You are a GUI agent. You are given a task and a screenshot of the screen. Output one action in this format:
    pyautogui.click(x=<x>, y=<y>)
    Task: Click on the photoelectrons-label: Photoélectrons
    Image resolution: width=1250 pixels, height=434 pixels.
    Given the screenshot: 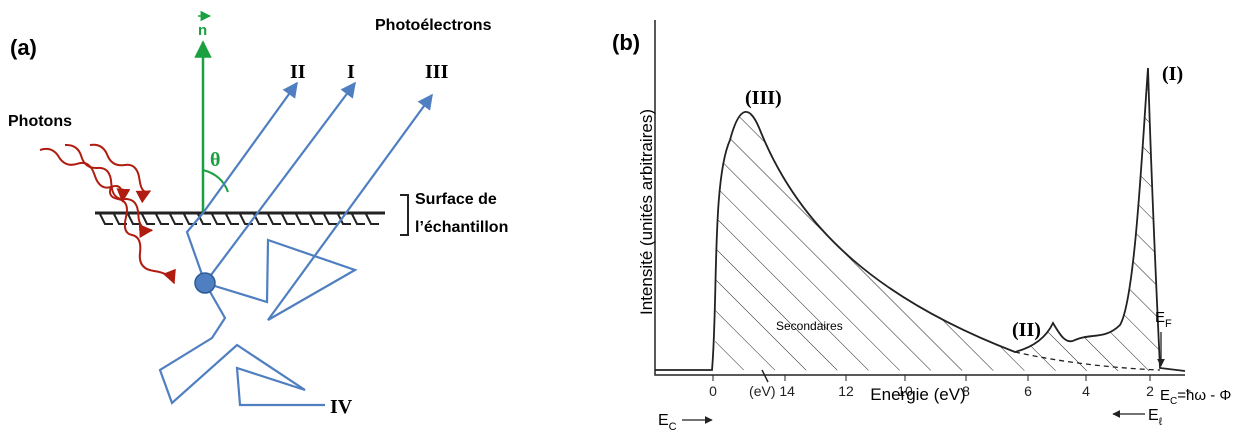 What is the action you would take?
    pyautogui.click(x=433, y=25)
    